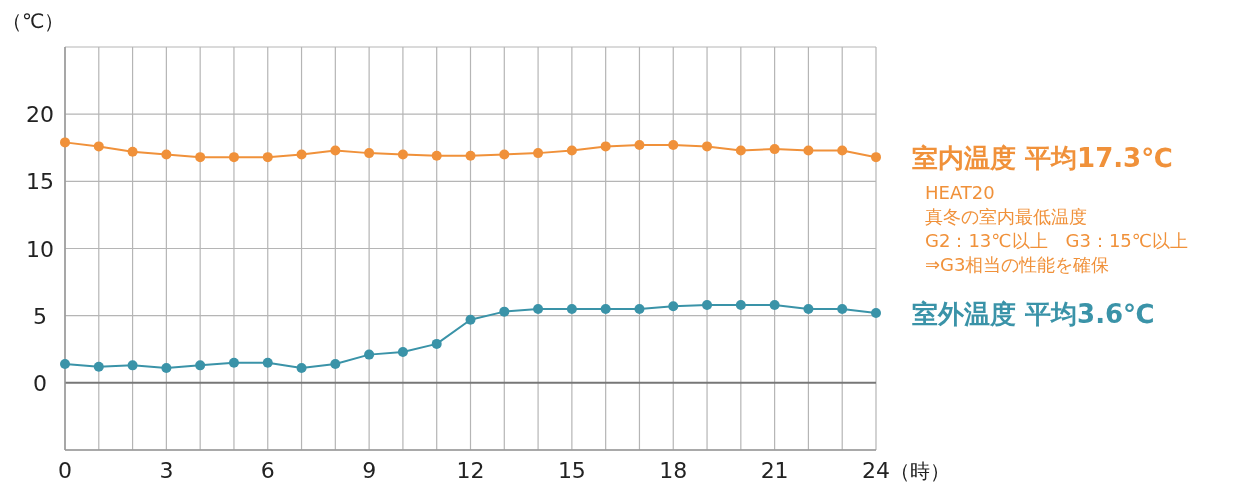 The image size is (1240, 488). I want to click on y-tick-label: 10, so click(40, 249).